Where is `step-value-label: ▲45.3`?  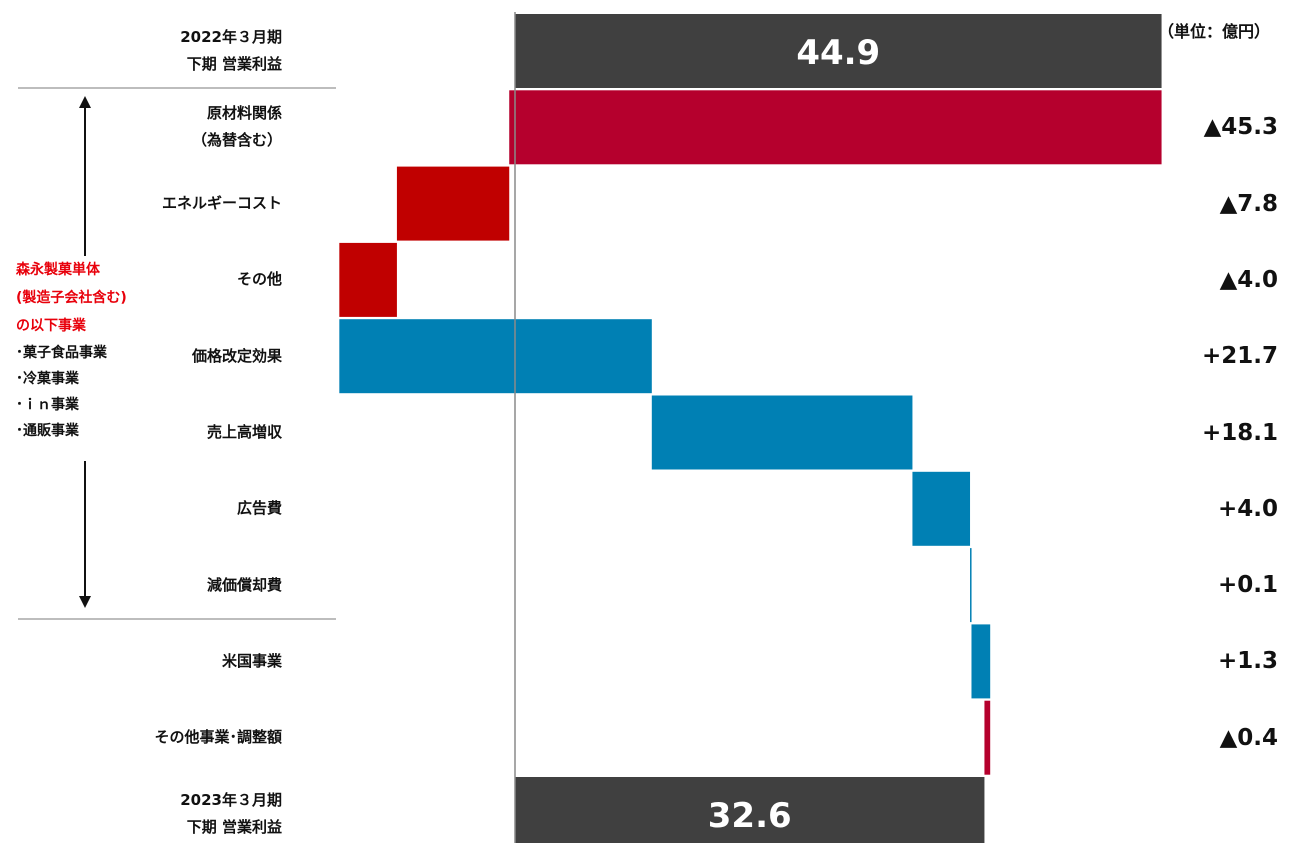 step-value-label: ▲45.3 is located at coordinates (1240, 127).